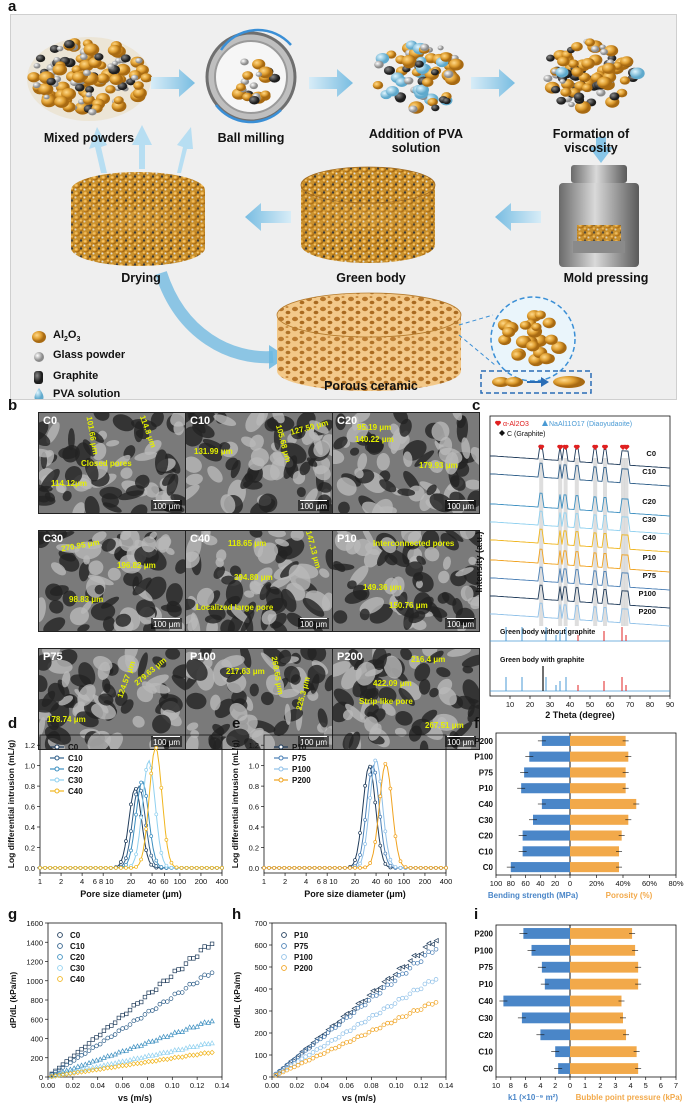 The image size is (685, 1109). Describe the element at coordinates (260, 1011) in the screenshot. I see `tick-label: 300` at that location.